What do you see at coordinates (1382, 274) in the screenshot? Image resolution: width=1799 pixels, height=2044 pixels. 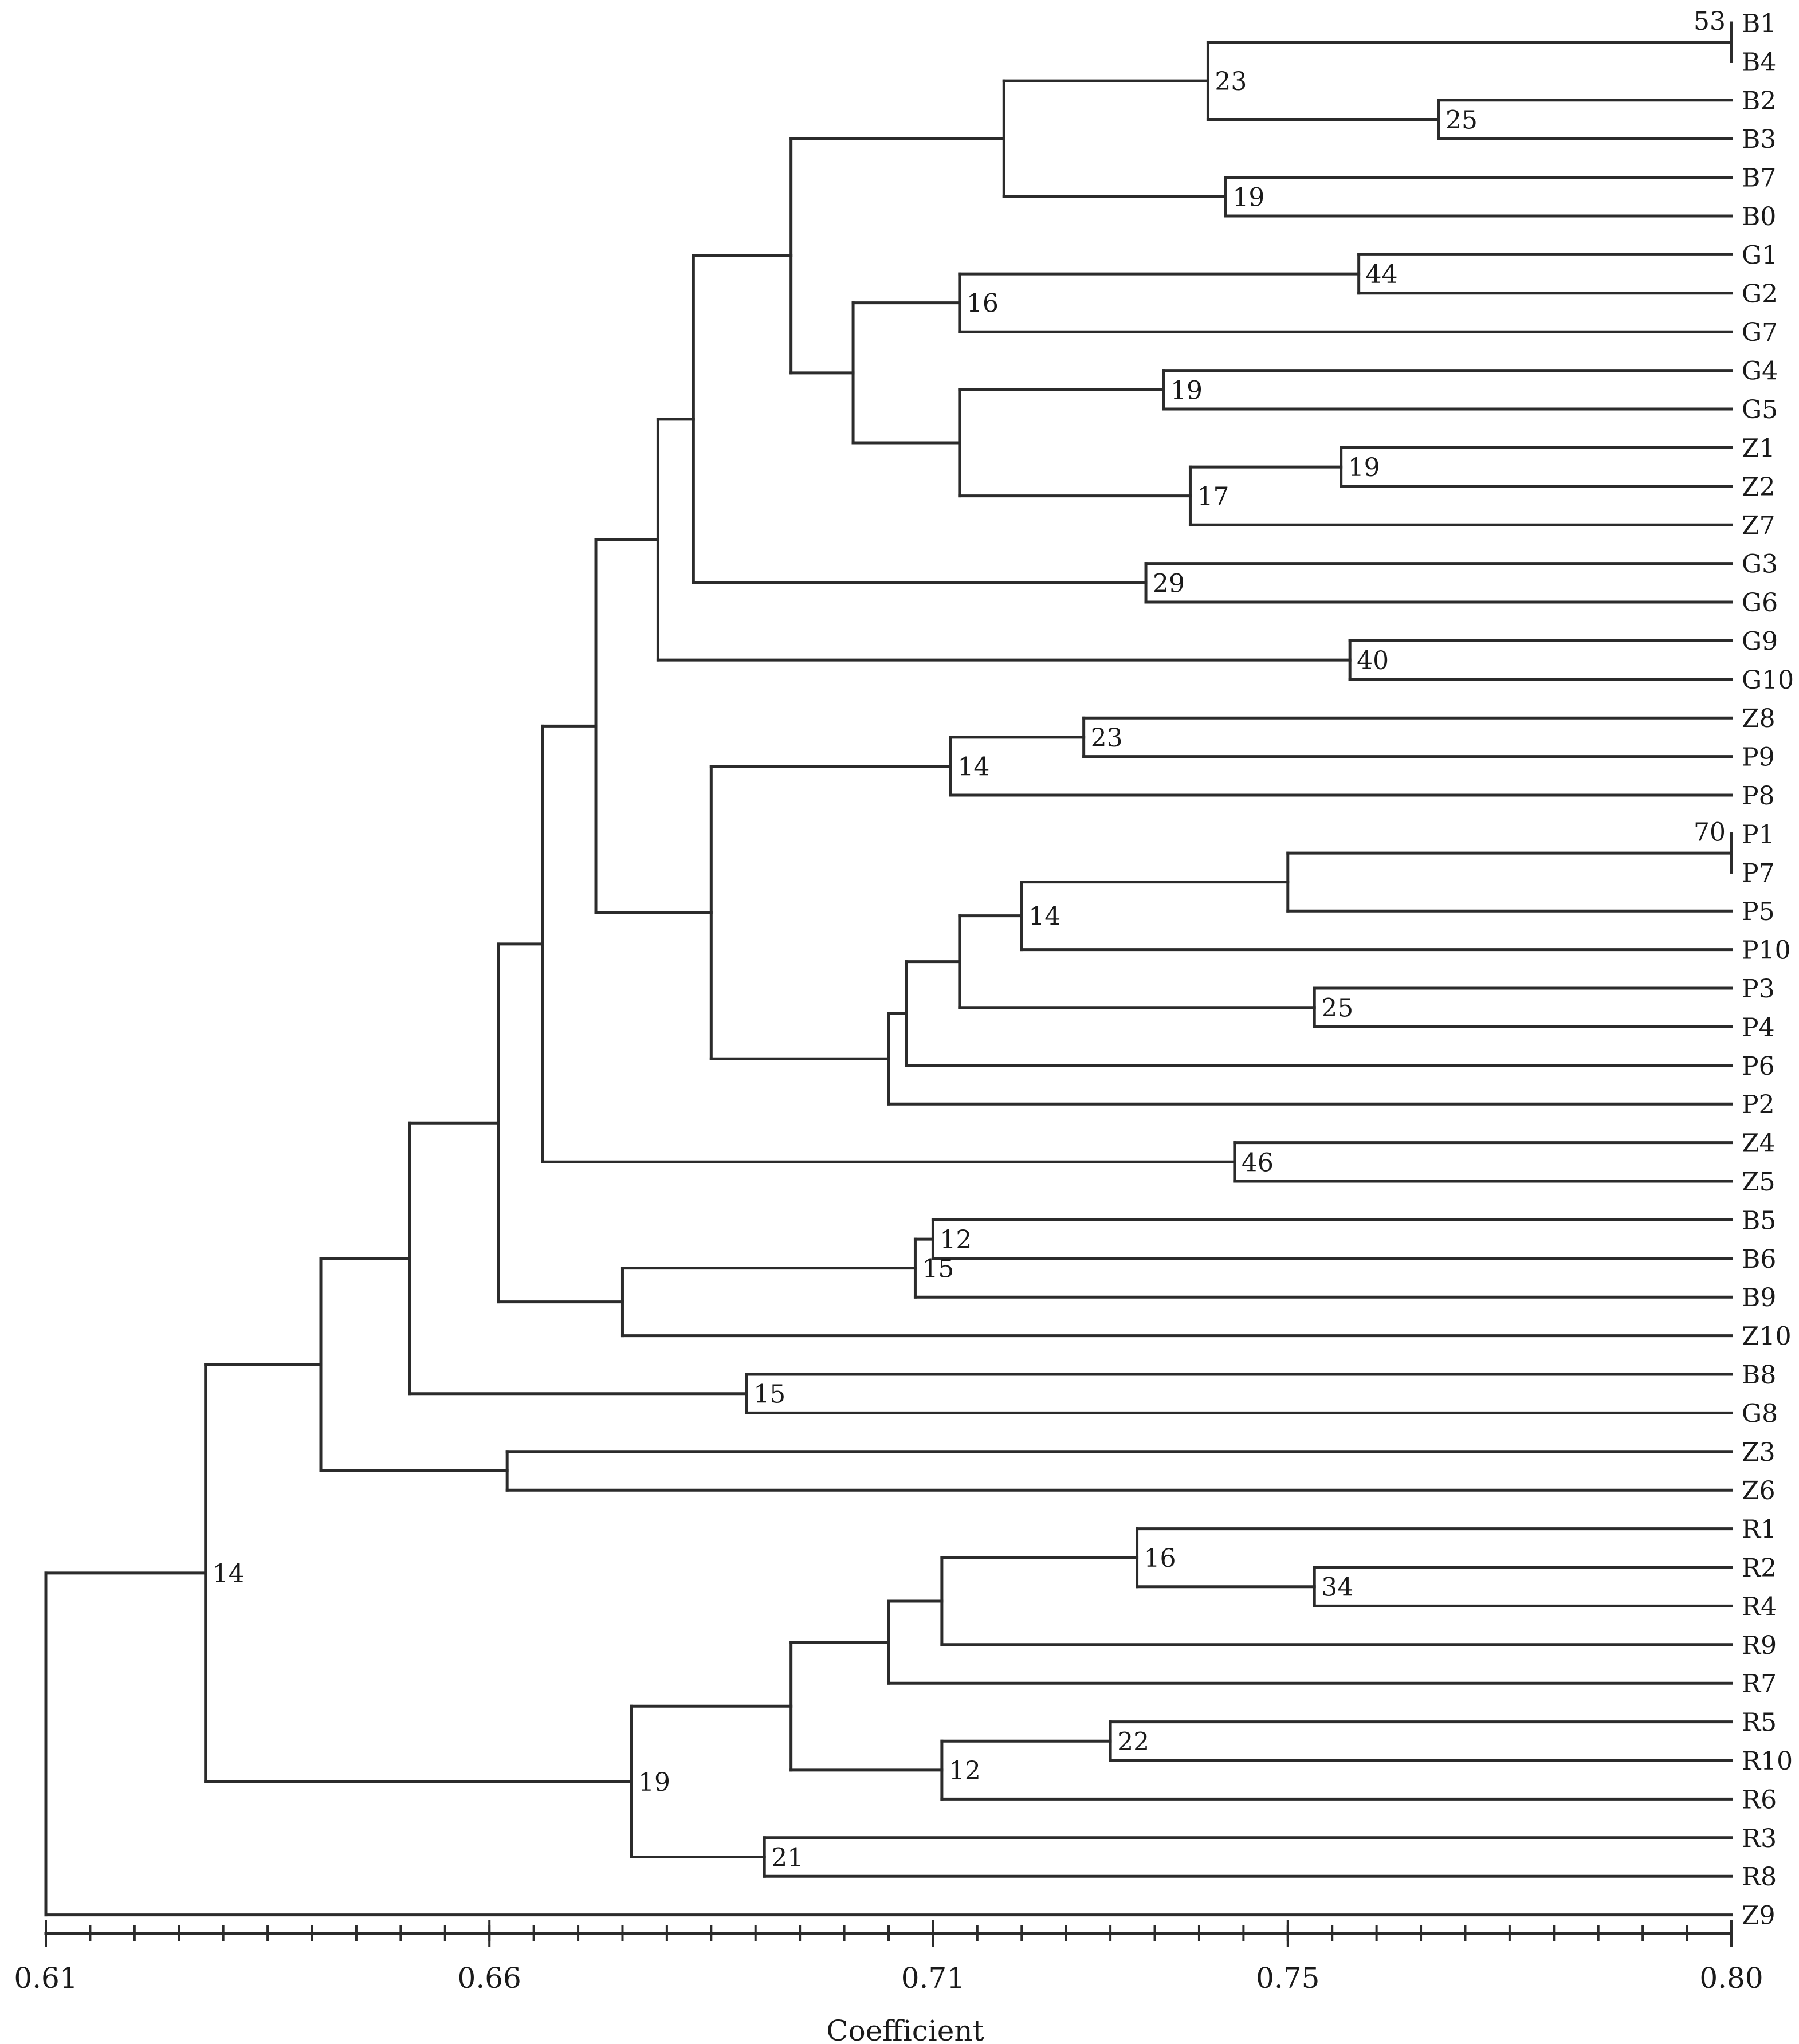 I see `bootstrap-value: 44` at bounding box center [1382, 274].